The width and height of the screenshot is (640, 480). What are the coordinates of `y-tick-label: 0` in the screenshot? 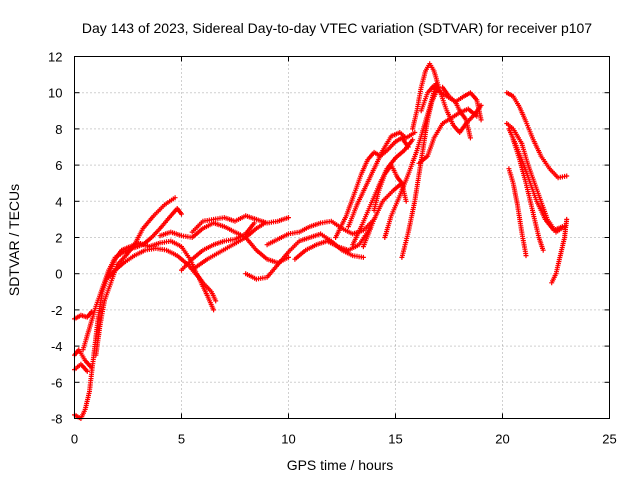 It's located at (58, 274).